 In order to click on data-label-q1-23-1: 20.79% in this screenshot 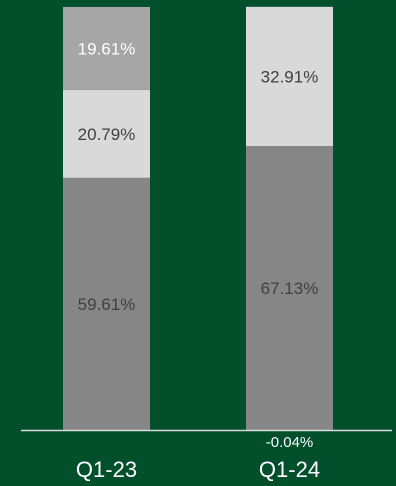, I will do `click(107, 134)`.